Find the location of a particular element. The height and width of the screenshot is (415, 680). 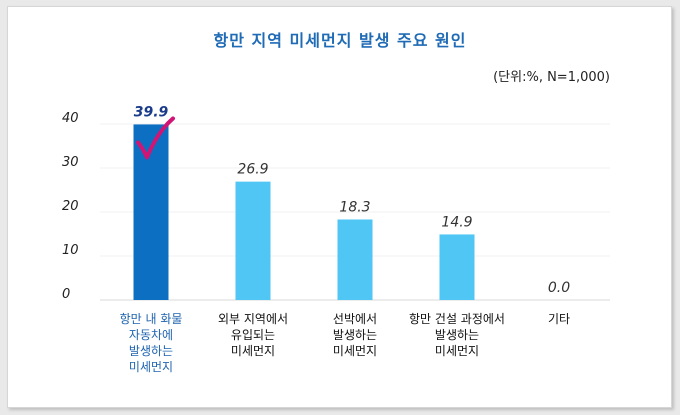

category-label: 기타 is located at coordinates (559, 319).